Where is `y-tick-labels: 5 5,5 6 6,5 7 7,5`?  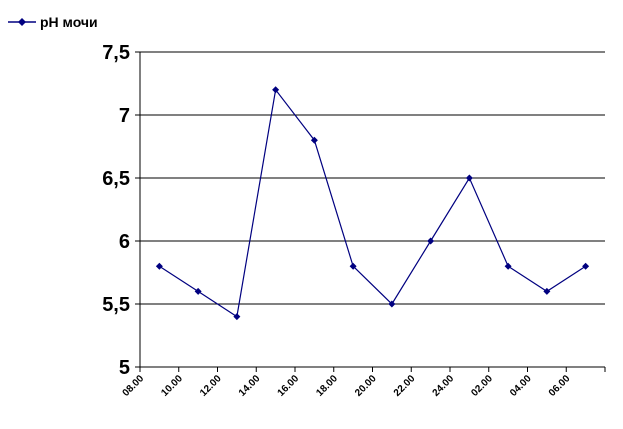 y-tick-labels: 5 5,5 6 6,5 7 7,5 is located at coordinates (116, 210).